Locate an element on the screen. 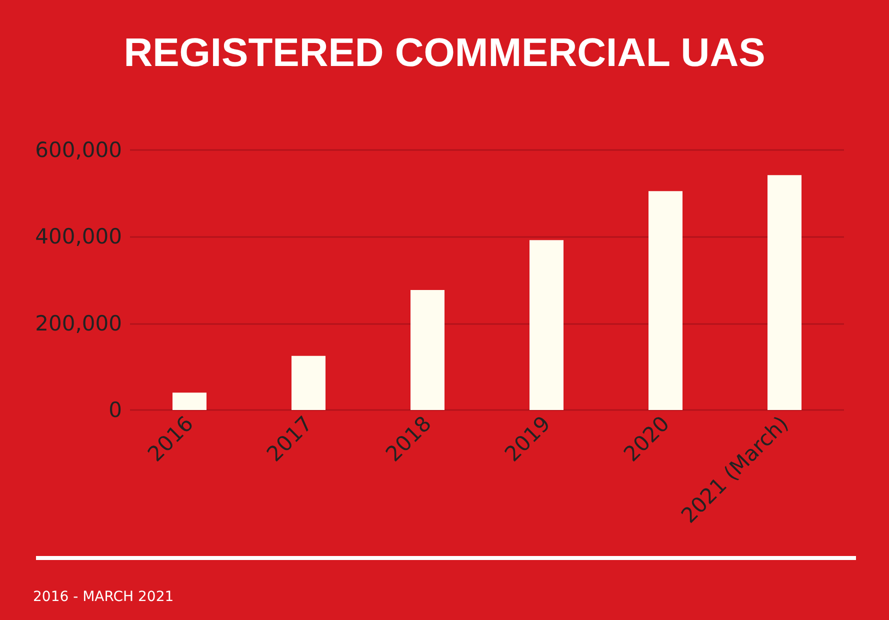  y-tick-label: 0 is located at coordinates (115, 410).